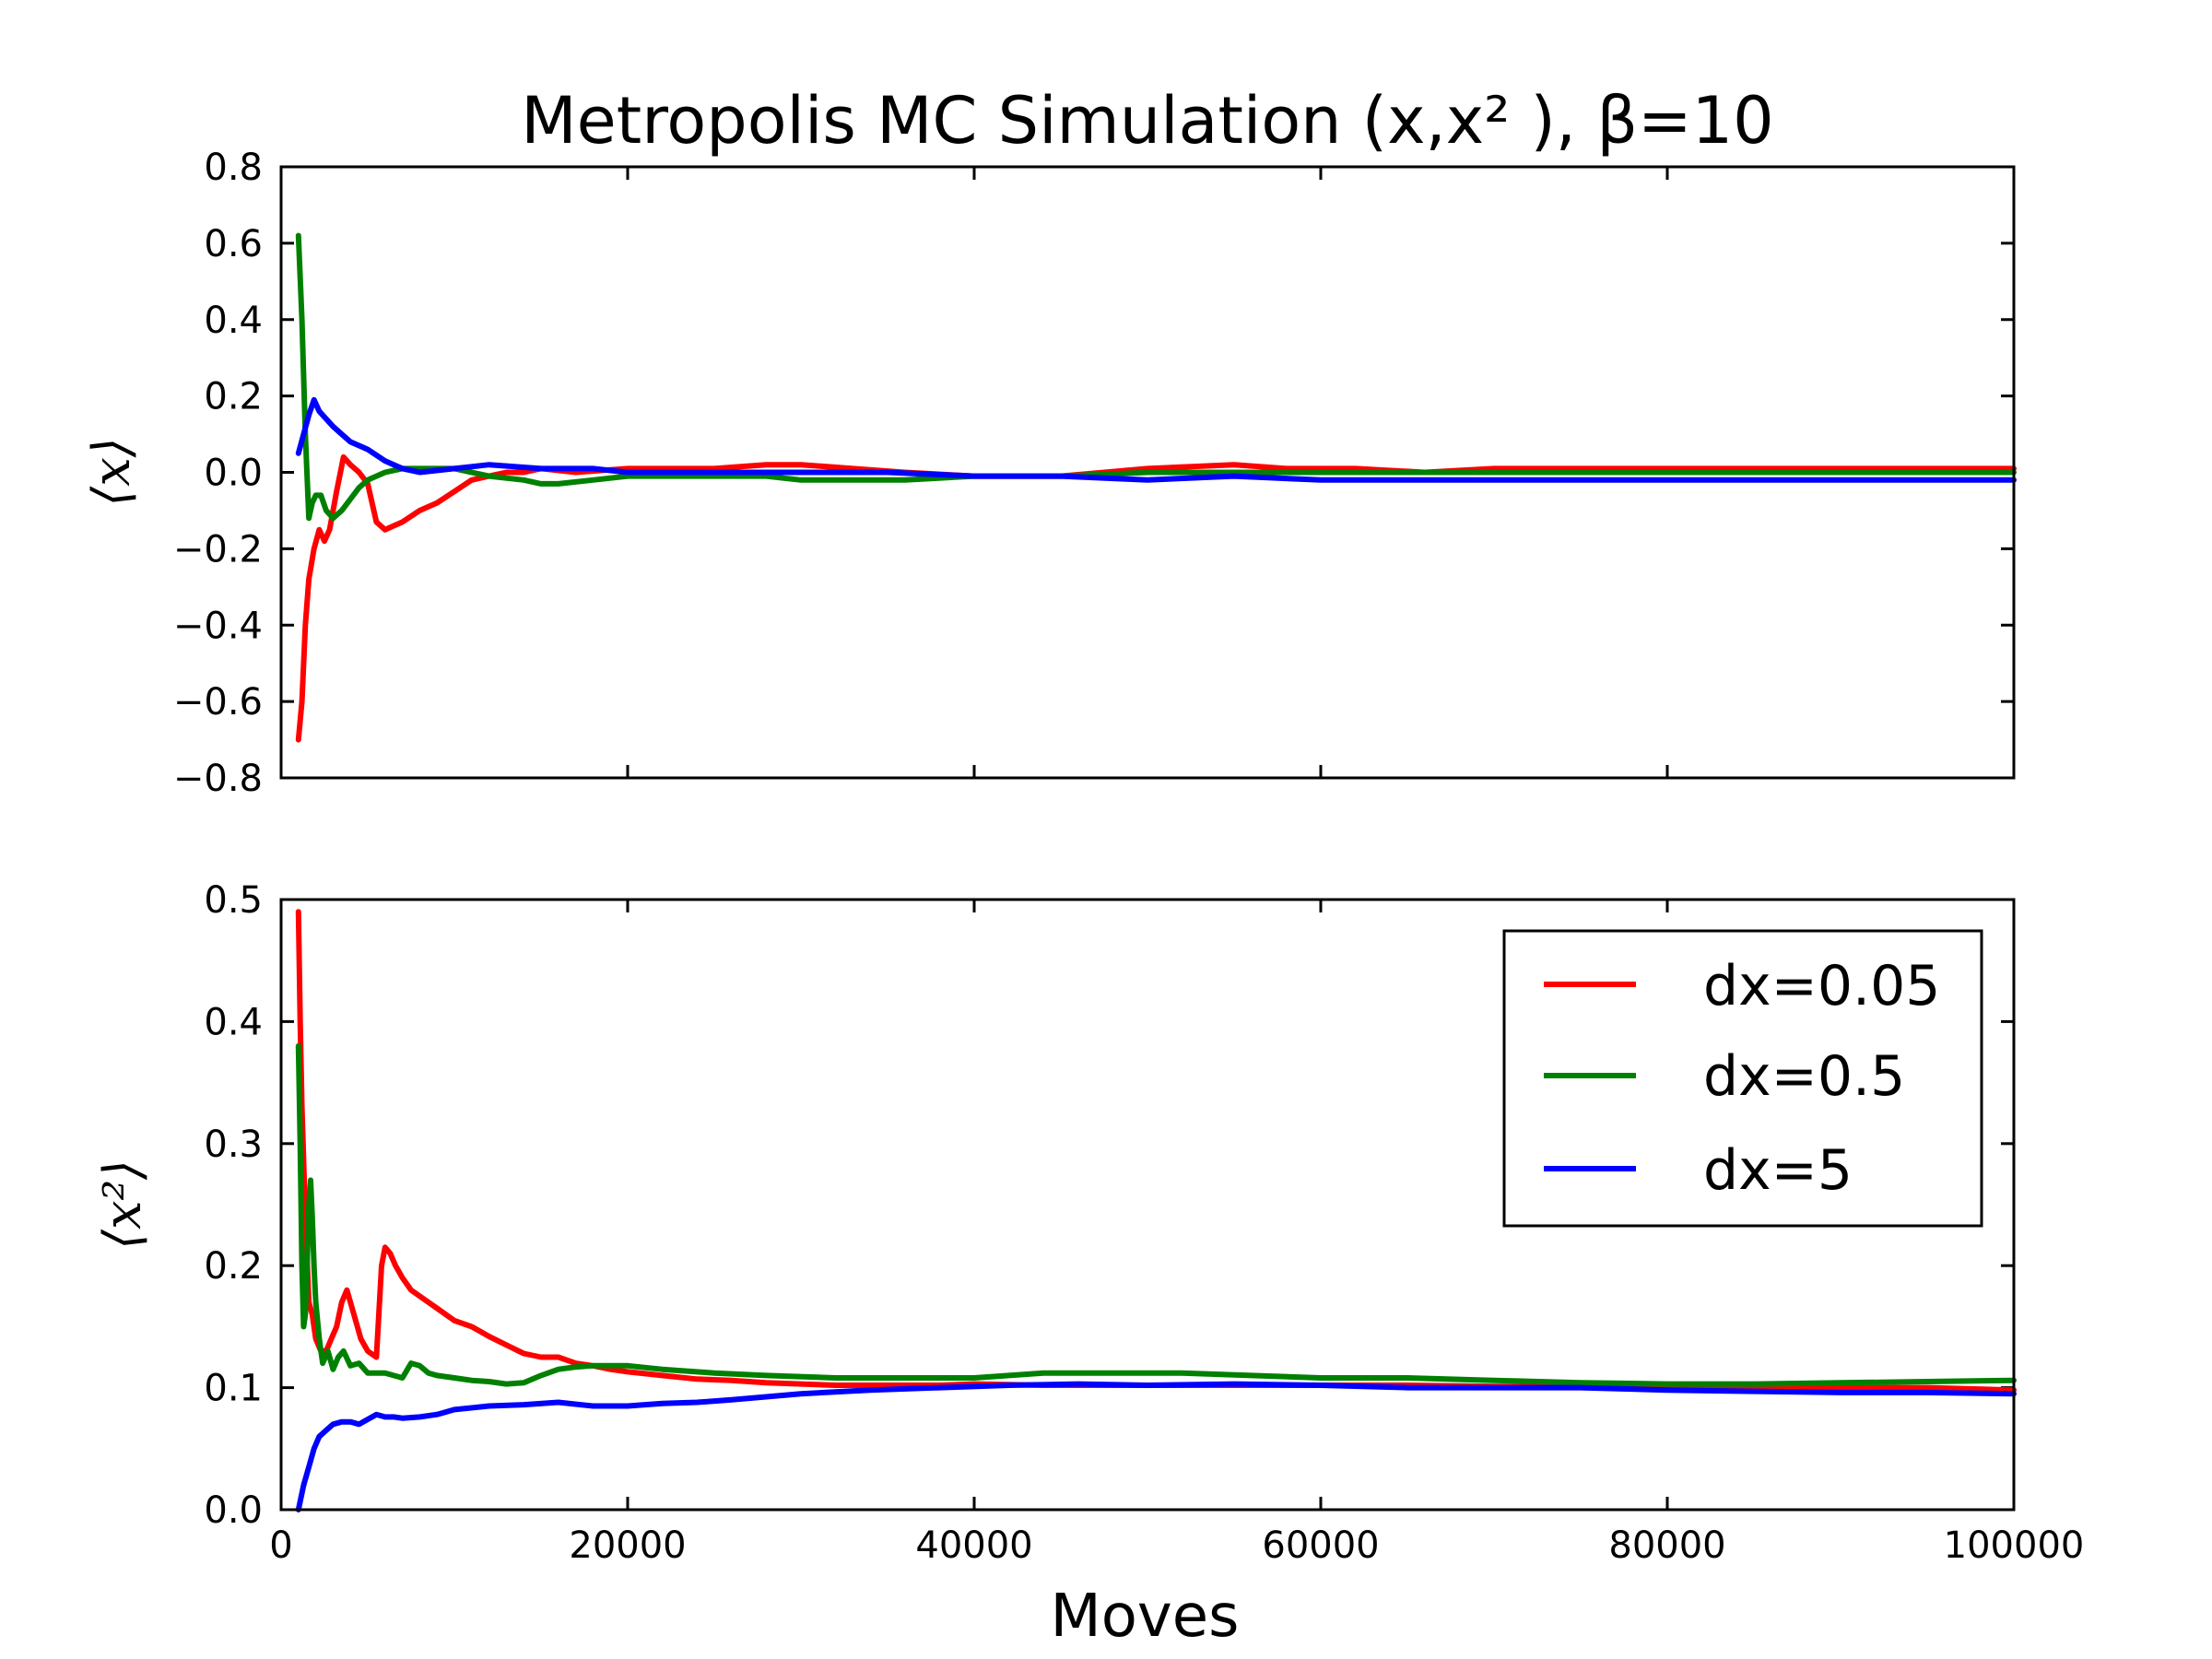  Describe the element at coordinates (233, 397) in the screenshot. I see `top-y-tick-label-0-2: 0.2` at that location.